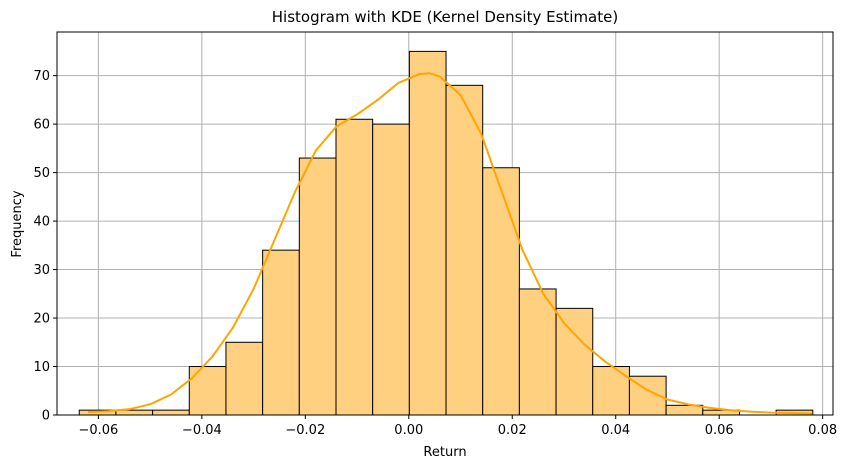 The width and height of the screenshot is (842, 468). I want to click on x-axis-label: Return, so click(444, 452).